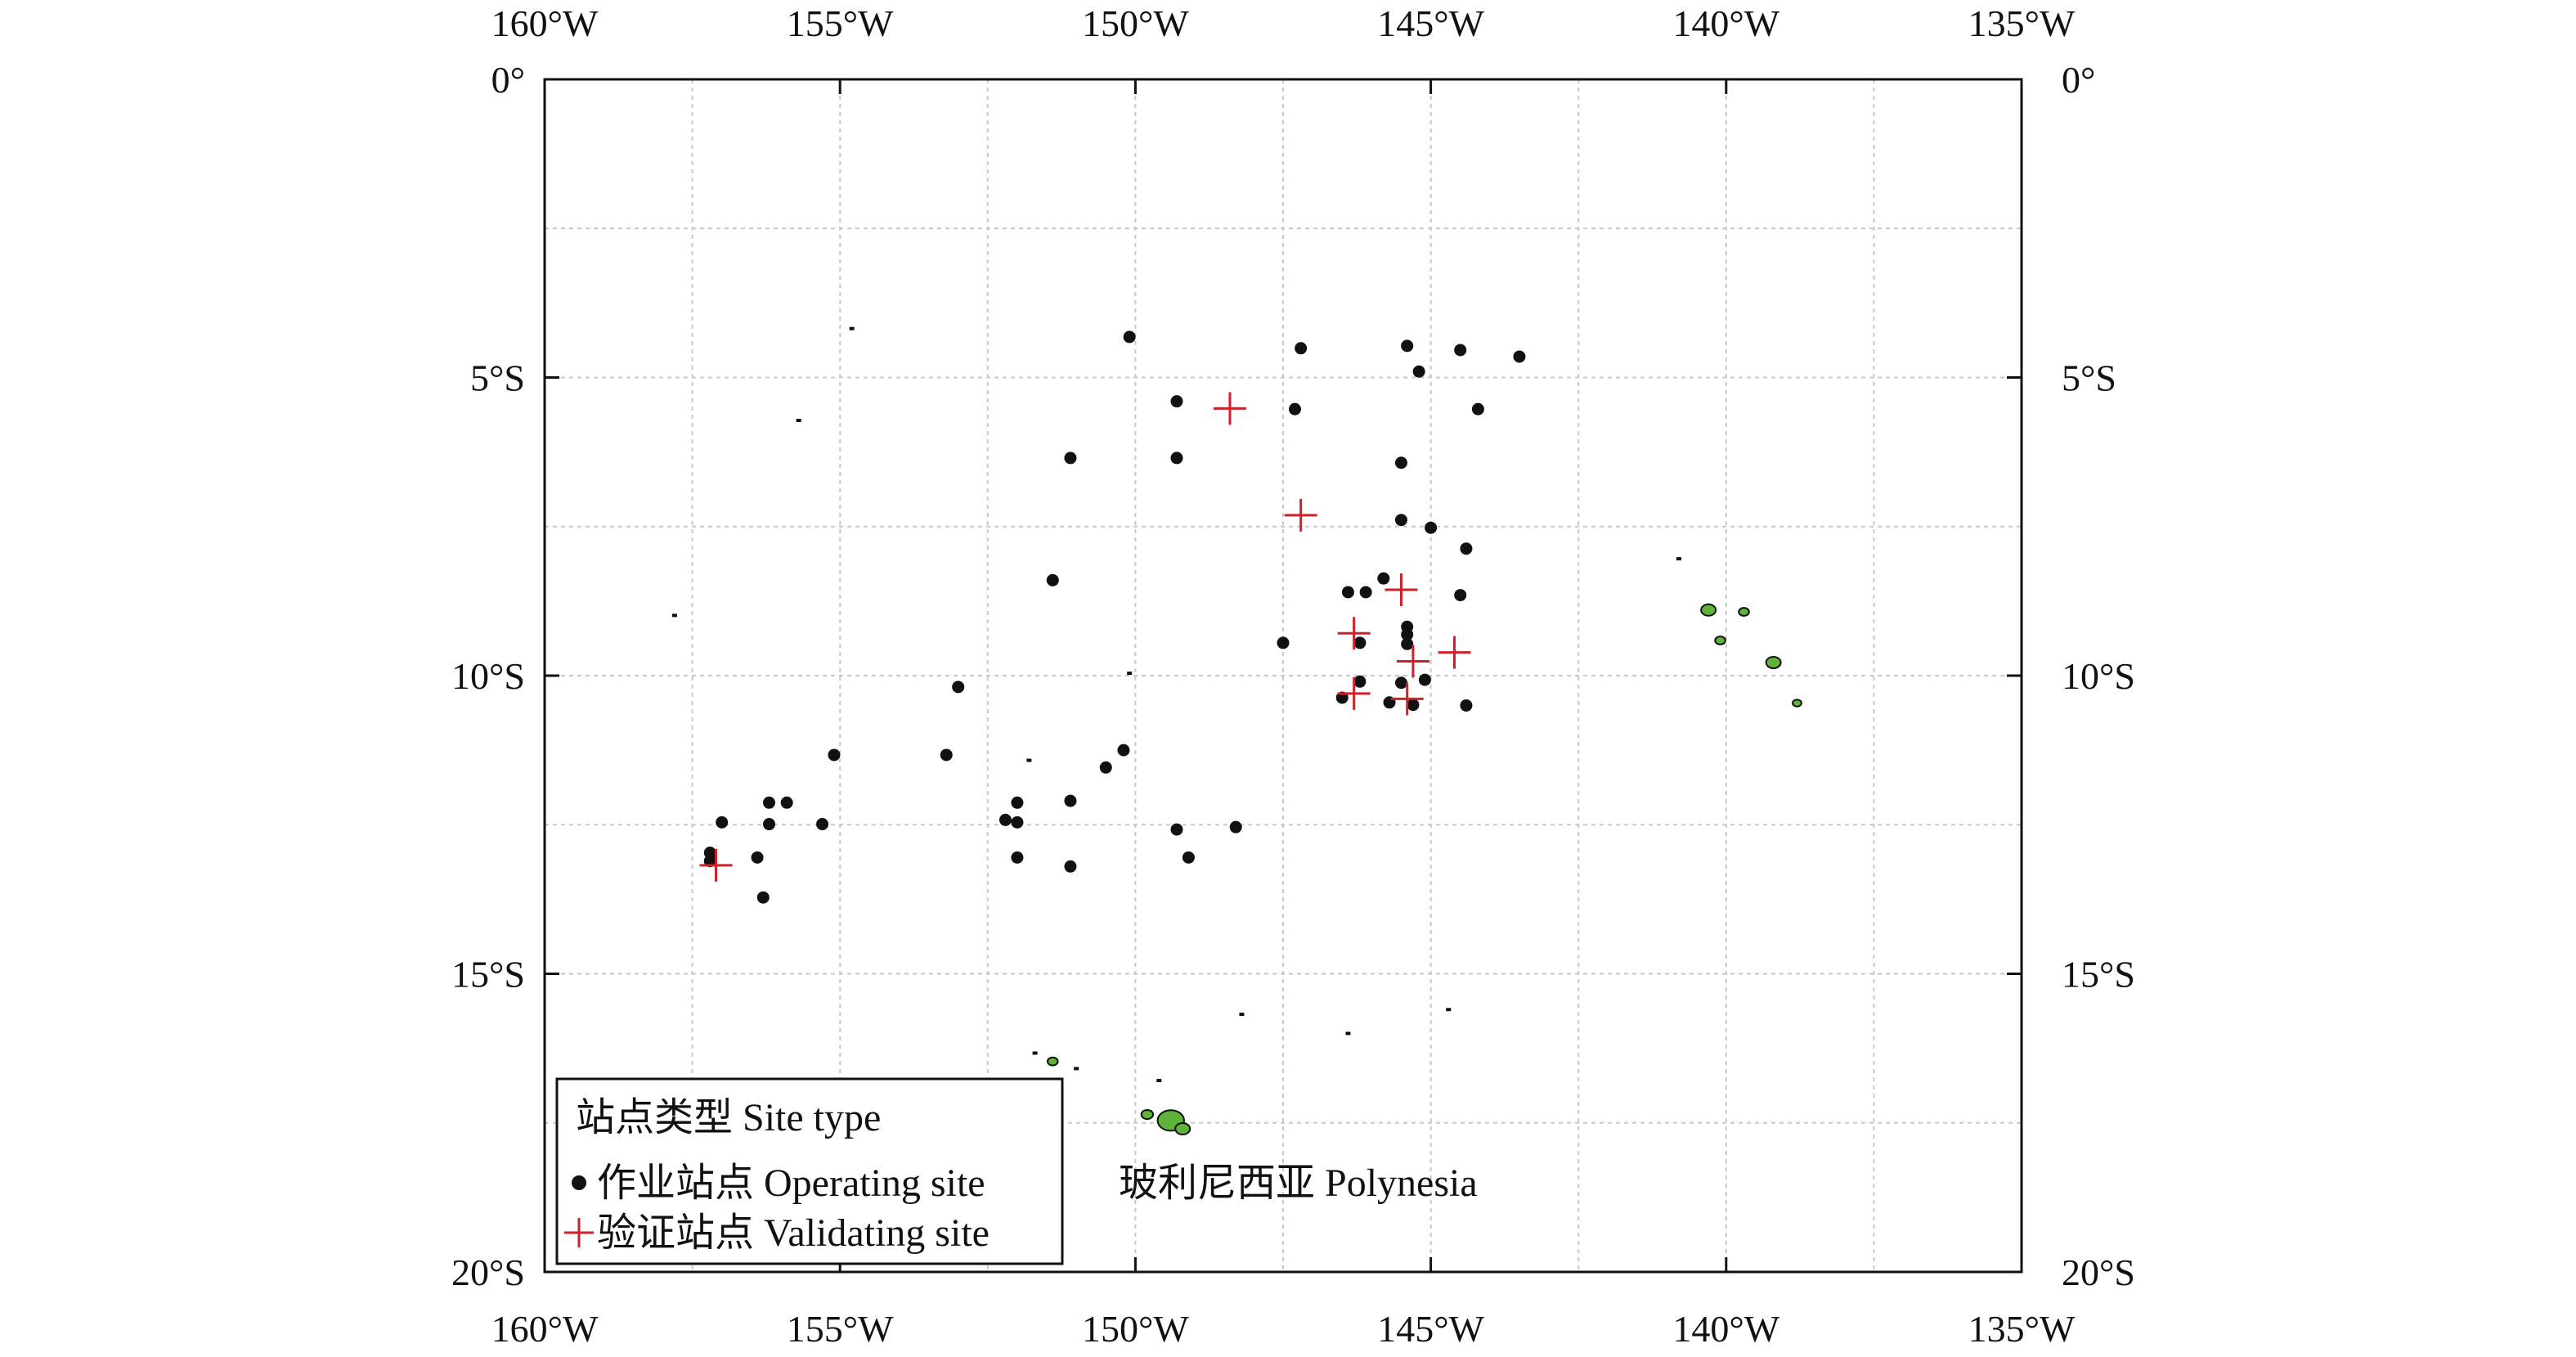 The image size is (2576, 1357). What do you see at coordinates (2022, 1329) in the screenshot?
I see `x-tick-label-bottom: 135°W` at bounding box center [2022, 1329].